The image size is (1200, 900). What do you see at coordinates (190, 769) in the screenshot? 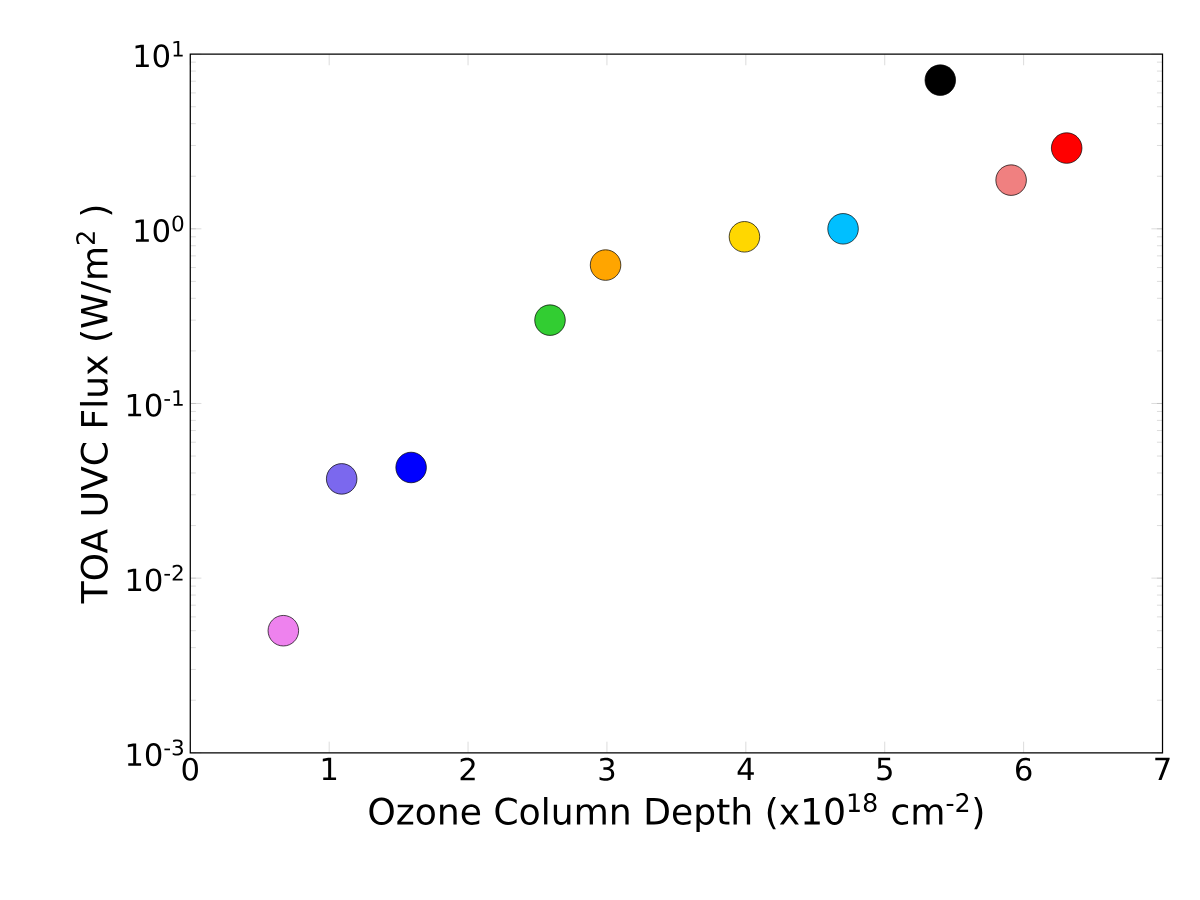
I see `x-tick-label: 0` at bounding box center [190, 769].